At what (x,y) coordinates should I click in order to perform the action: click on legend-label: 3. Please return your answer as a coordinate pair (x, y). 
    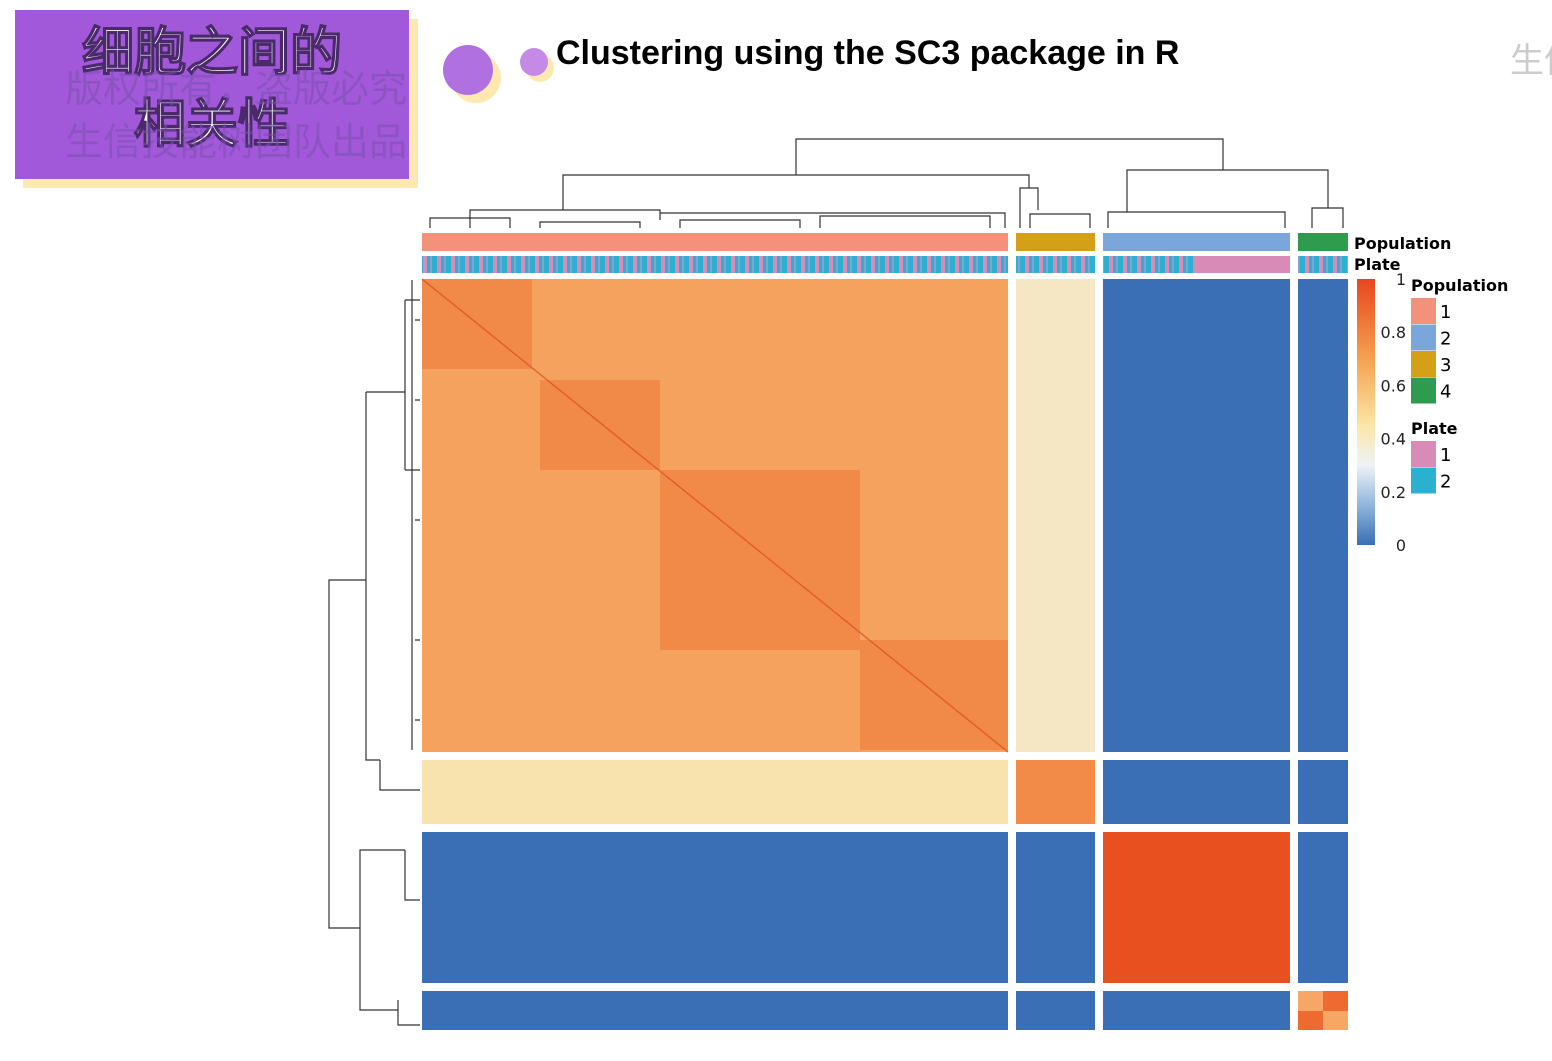
    Looking at the image, I should click on (1445, 365).